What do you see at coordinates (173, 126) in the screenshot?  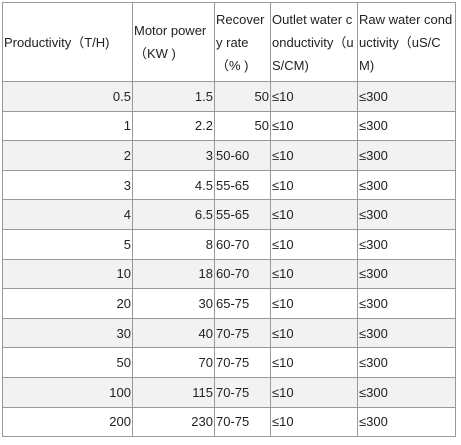 I see `table-cell: 2.2` at bounding box center [173, 126].